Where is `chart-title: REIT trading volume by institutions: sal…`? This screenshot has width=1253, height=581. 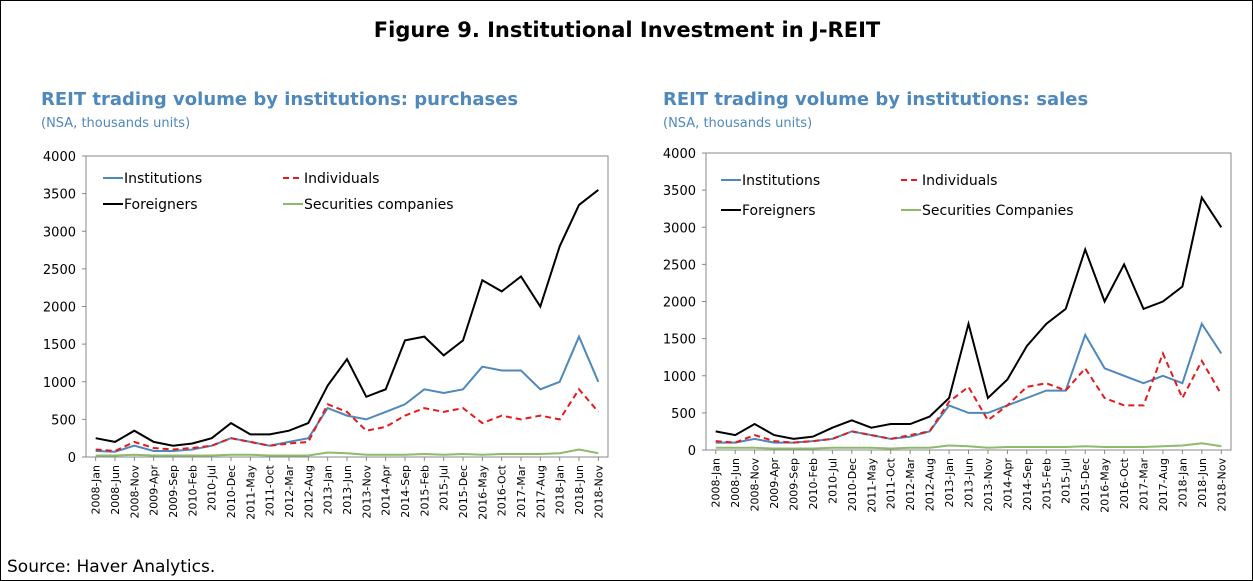
chart-title: REIT trading volume by institutions: sal… is located at coordinates (875, 99).